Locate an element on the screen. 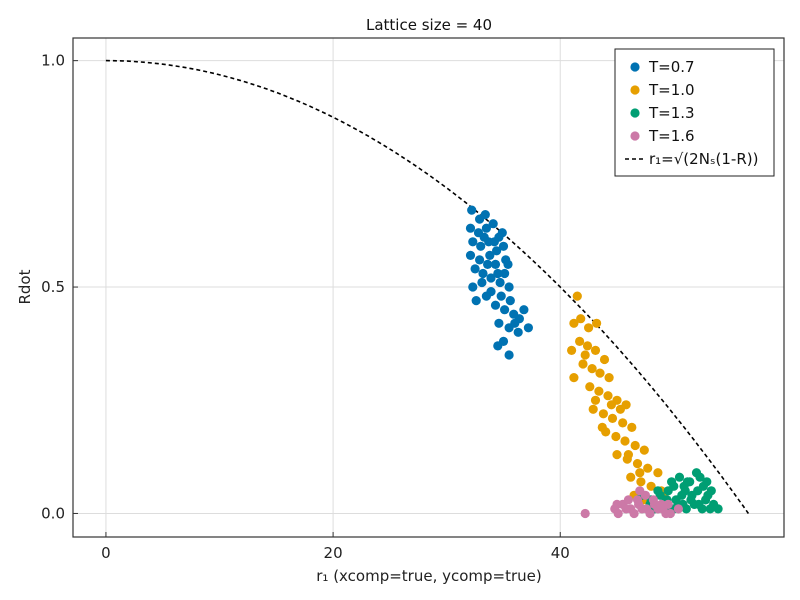 This screenshot has width=800, height=600. chart-title: Lattice size = 40 is located at coordinates (429, 25).